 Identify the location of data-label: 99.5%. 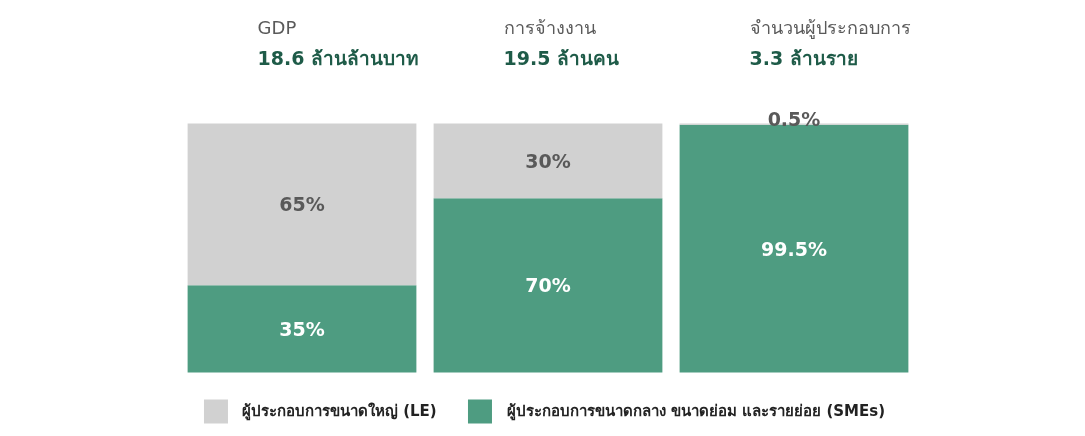
(794, 248).